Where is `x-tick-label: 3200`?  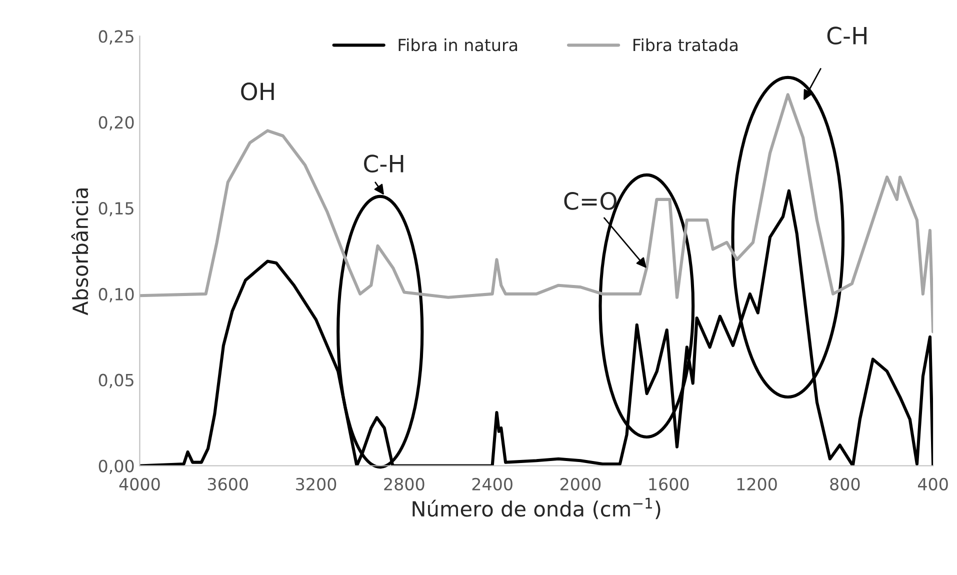 x-tick-label: 3200 is located at coordinates (316, 484).